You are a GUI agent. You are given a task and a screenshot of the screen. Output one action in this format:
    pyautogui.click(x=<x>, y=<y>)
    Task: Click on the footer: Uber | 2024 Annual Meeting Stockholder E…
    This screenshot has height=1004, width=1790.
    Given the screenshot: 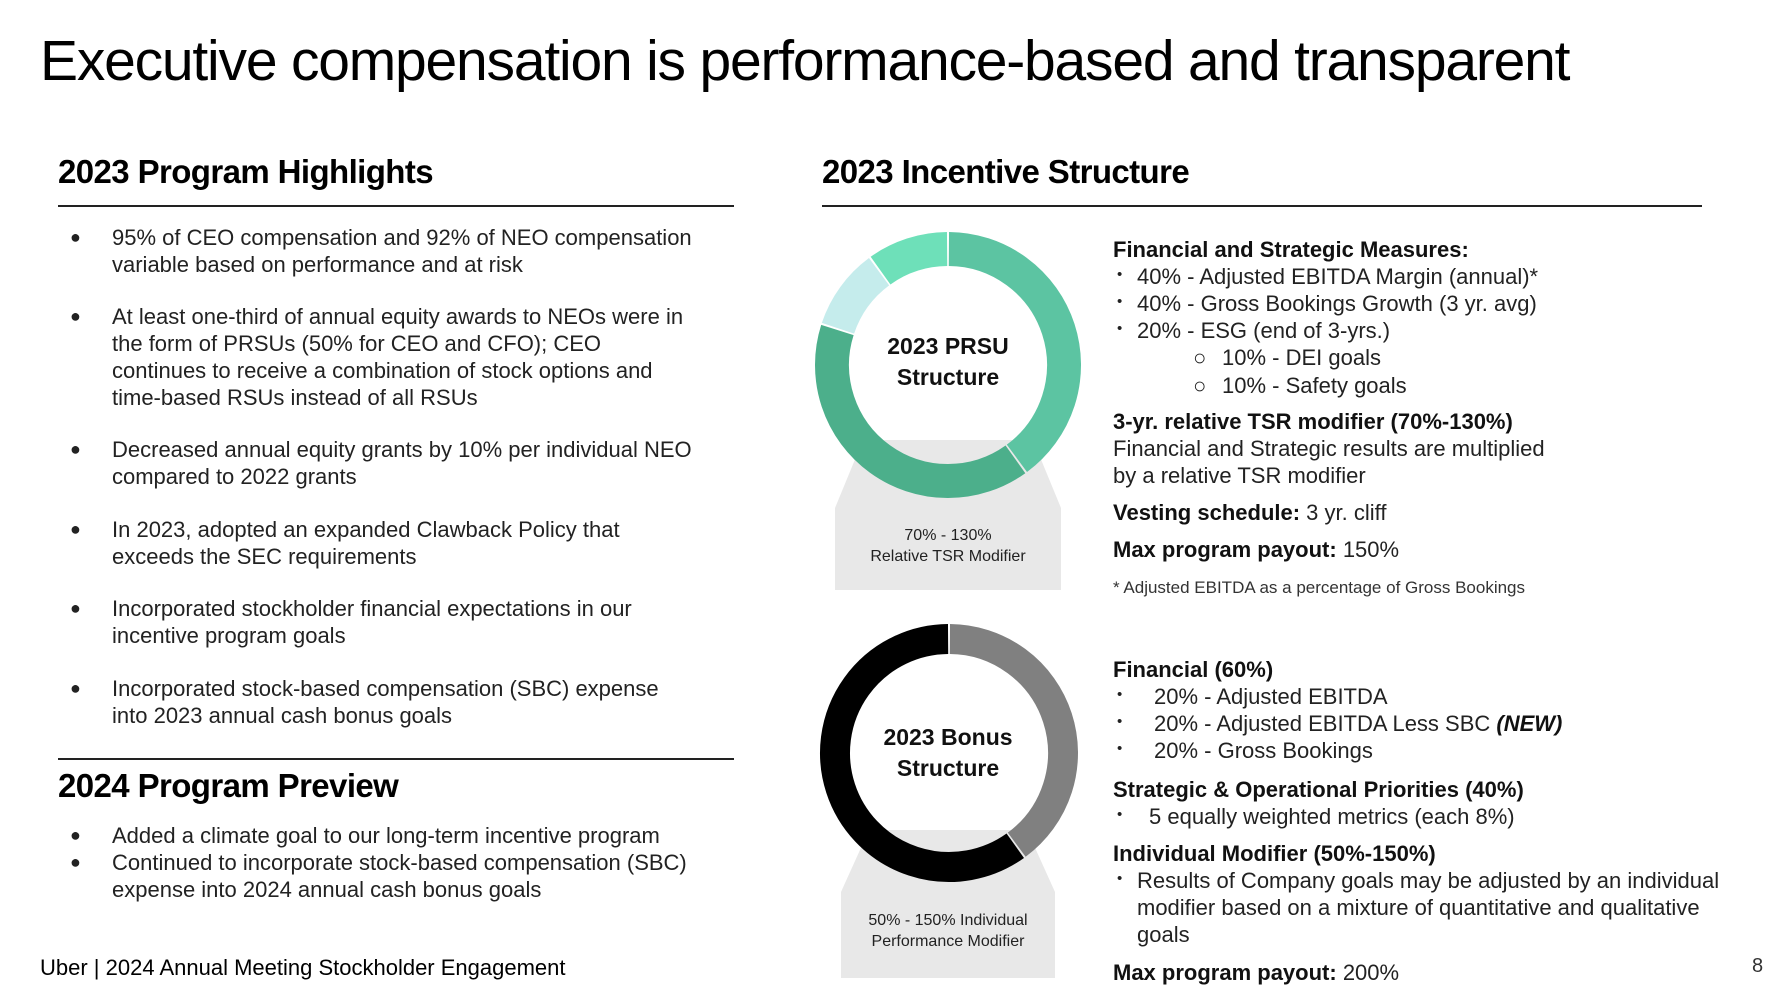 What is the action you would take?
    pyautogui.click(x=303, y=967)
    